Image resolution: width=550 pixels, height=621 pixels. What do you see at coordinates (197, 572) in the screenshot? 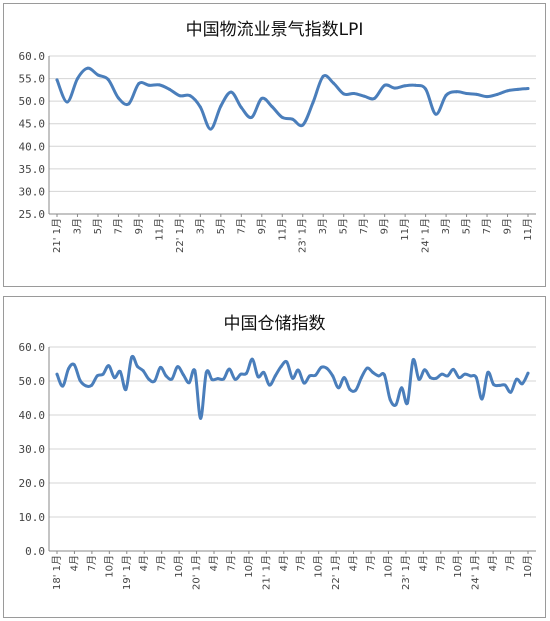
I see `x-tick-label: 20' 1月` at bounding box center [197, 572].